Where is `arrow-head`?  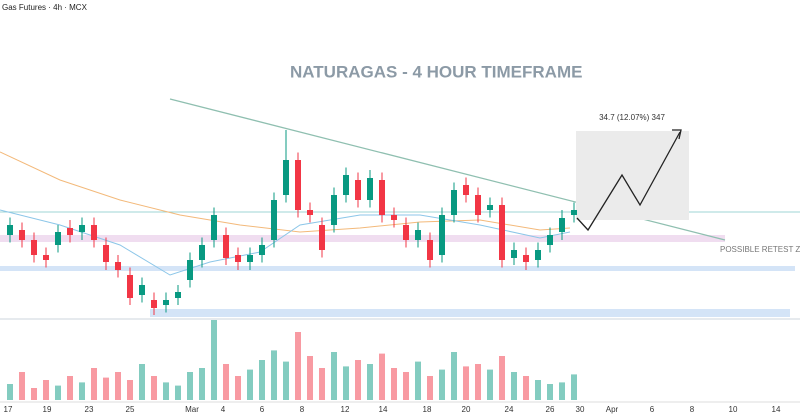 arrow-head is located at coordinates (677, 134).